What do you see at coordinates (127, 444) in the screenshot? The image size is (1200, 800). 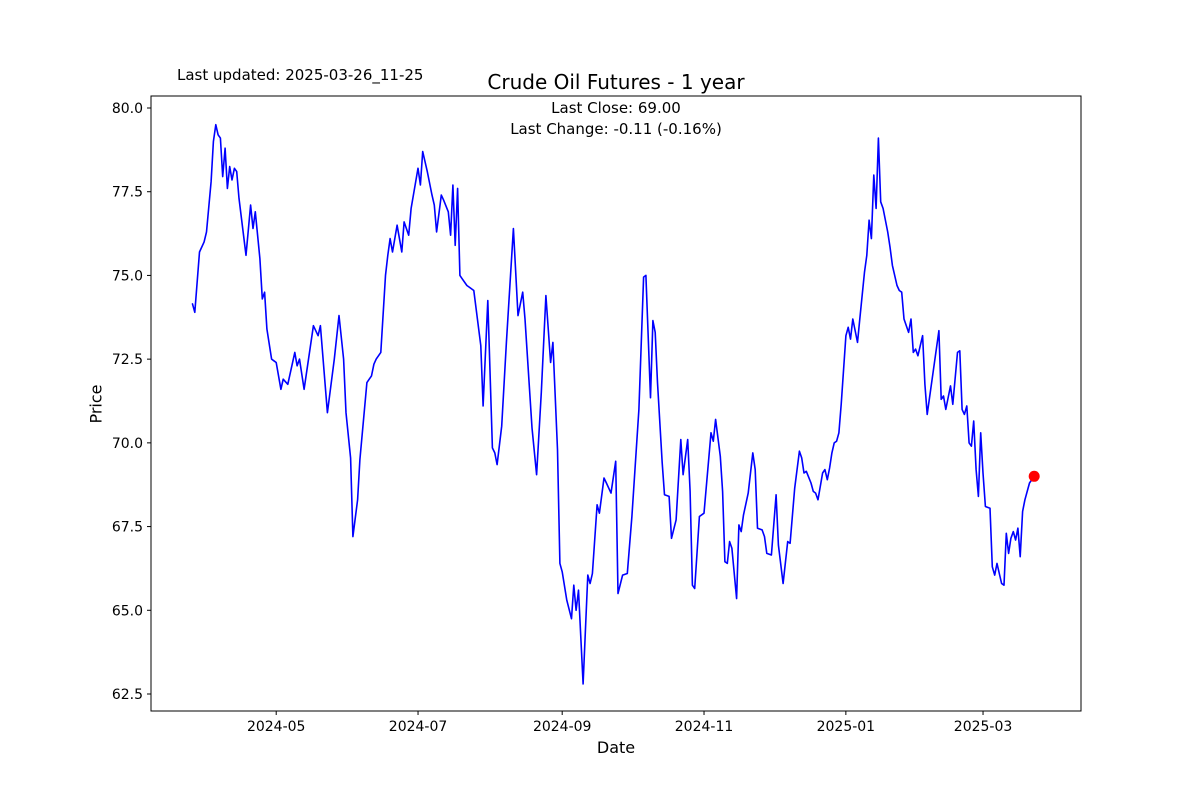 I see `y-tick-label: 70.0` at bounding box center [127, 444].